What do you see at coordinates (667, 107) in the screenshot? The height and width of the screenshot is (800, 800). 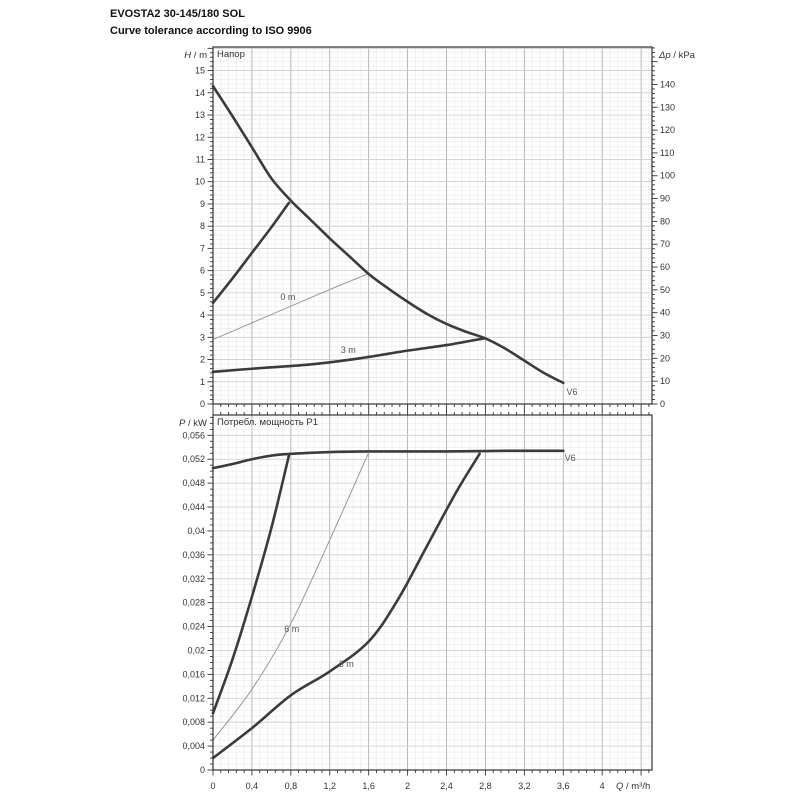 I see `tick-label: 130` at bounding box center [667, 107].